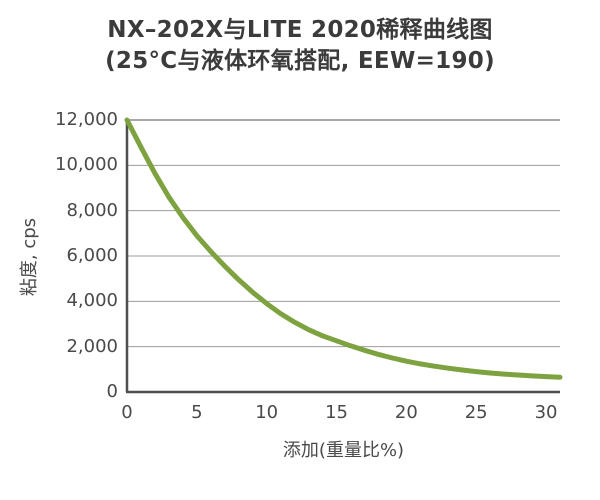  I want to click on x-tick-label: 15, so click(336, 412).